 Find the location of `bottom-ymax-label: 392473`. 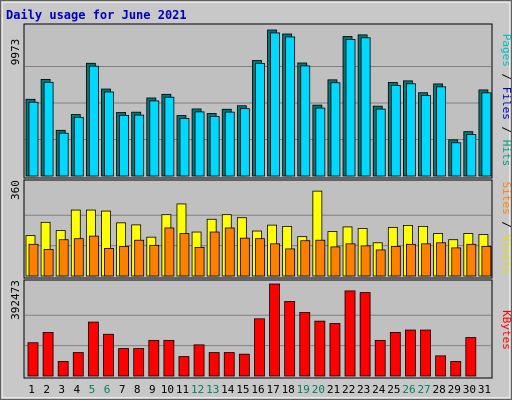

bottom-ymax-label: 392473 is located at coordinates (15, 300).